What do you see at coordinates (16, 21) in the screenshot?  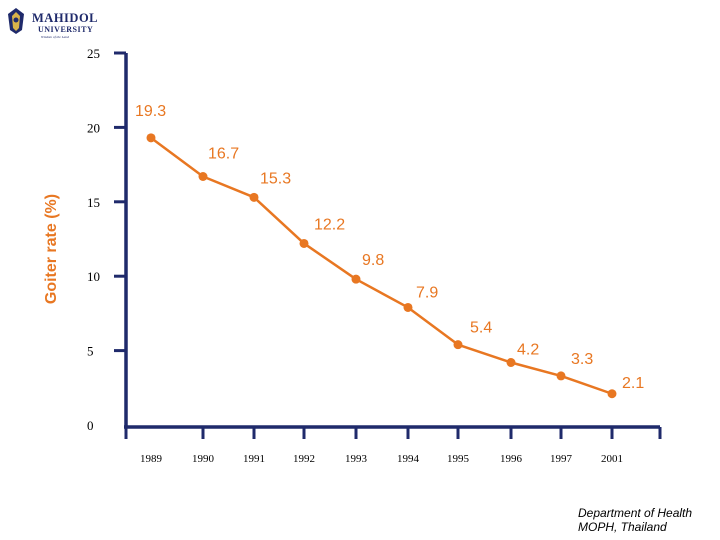 I see `emblem-icon` at bounding box center [16, 21].